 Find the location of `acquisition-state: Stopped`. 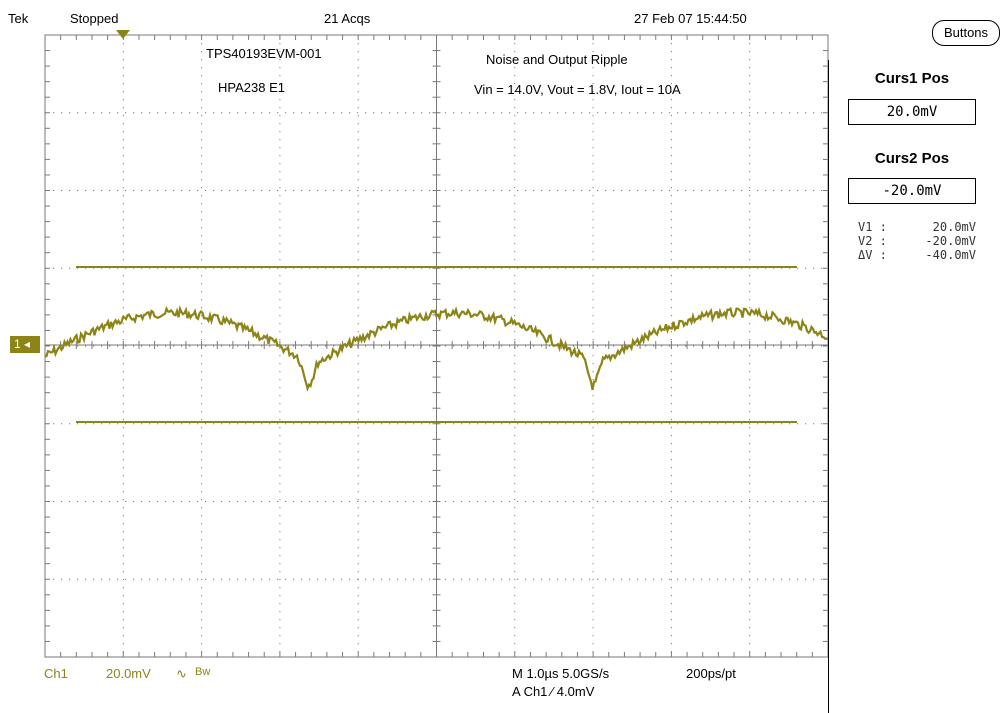

acquisition-state: Stopped is located at coordinates (94, 18).